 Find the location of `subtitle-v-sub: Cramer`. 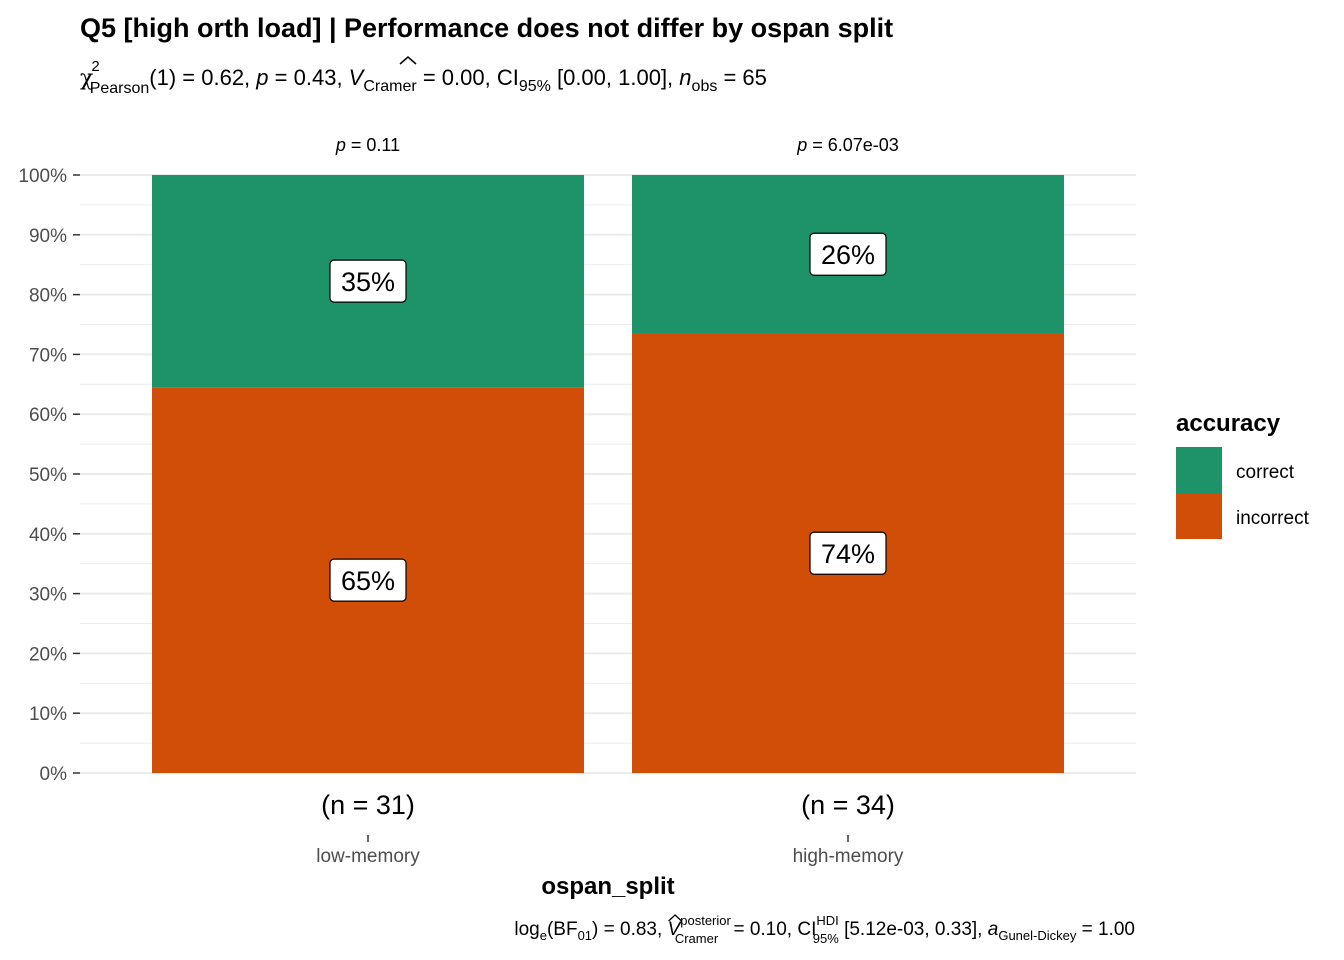

subtitle-v-sub: Cramer is located at coordinates (390, 86).